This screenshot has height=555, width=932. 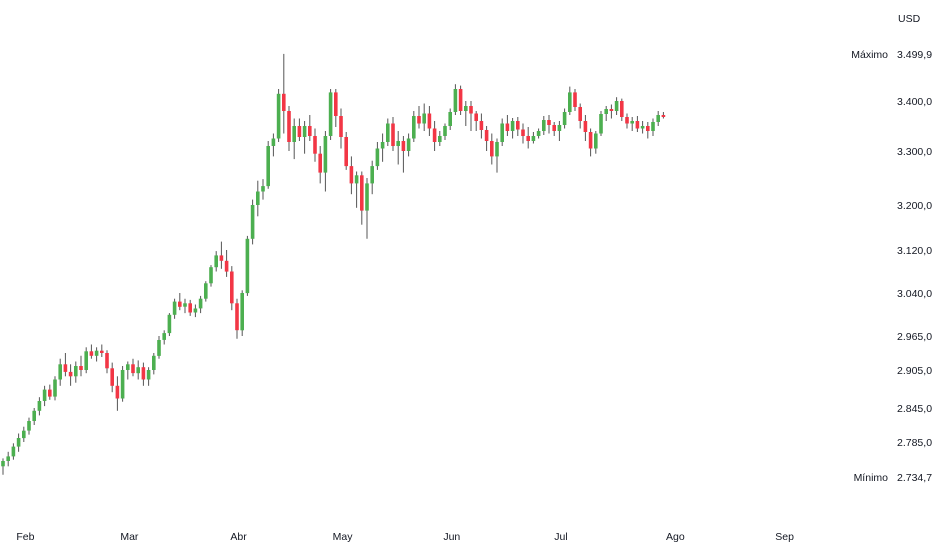 What do you see at coordinates (914, 206) in the screenshot?
I see `y-tick-label: 3.200,00` at bounding box center [914, 206].